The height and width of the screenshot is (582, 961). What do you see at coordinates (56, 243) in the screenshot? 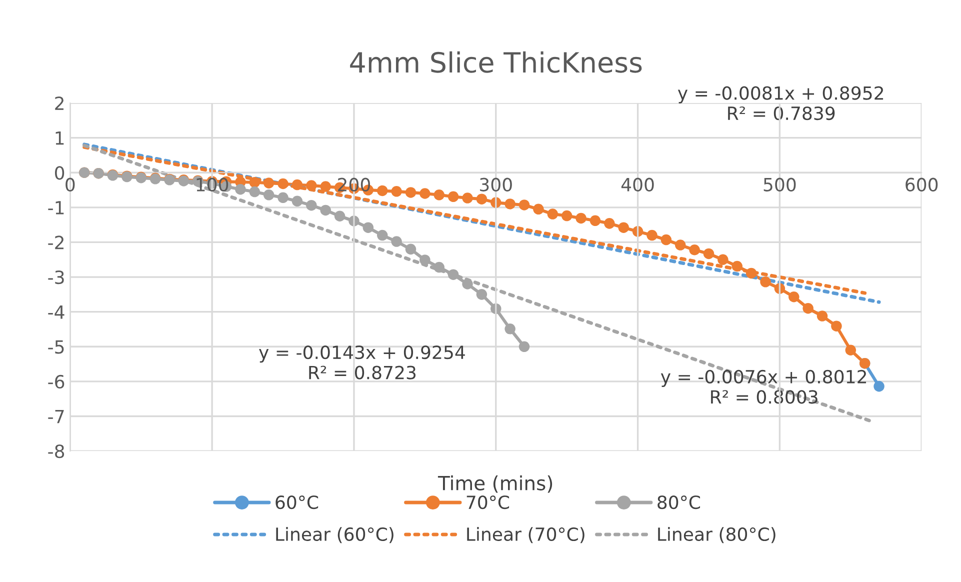
I see `y-tick-label: -2` at bounding box center [56, 243].